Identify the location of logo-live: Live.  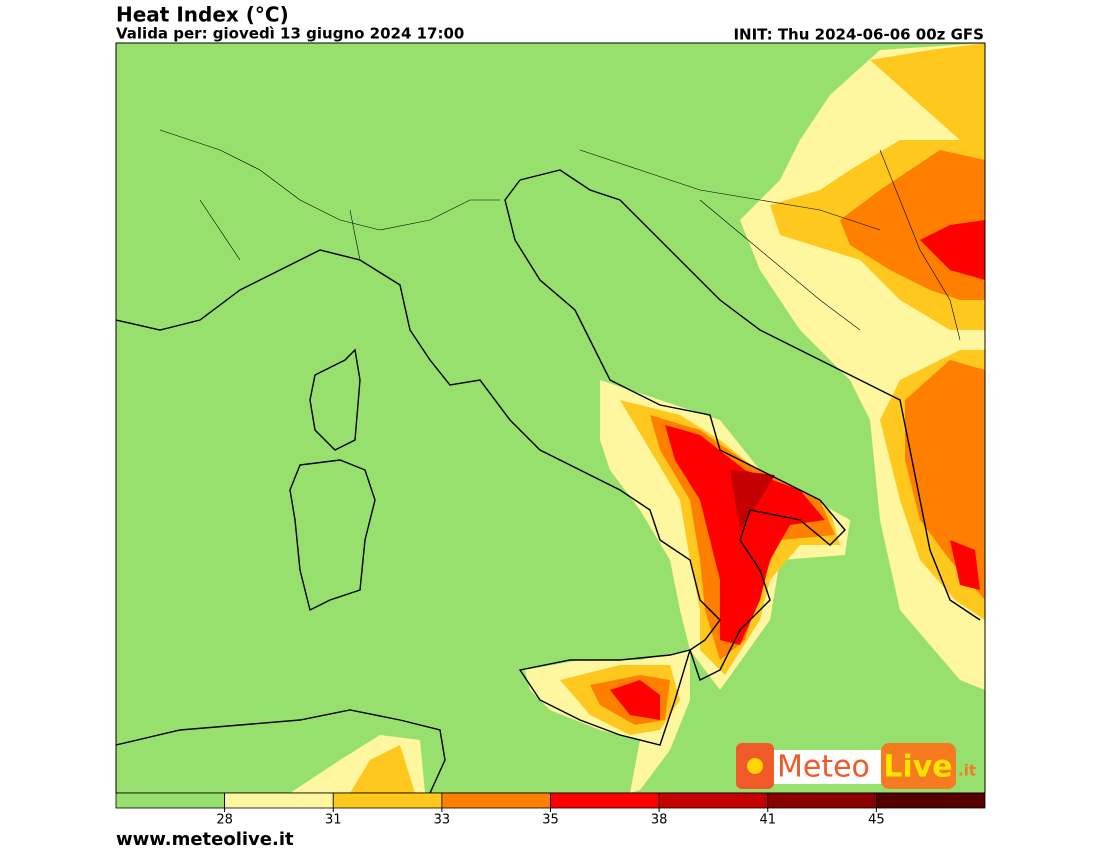
(917, 767).